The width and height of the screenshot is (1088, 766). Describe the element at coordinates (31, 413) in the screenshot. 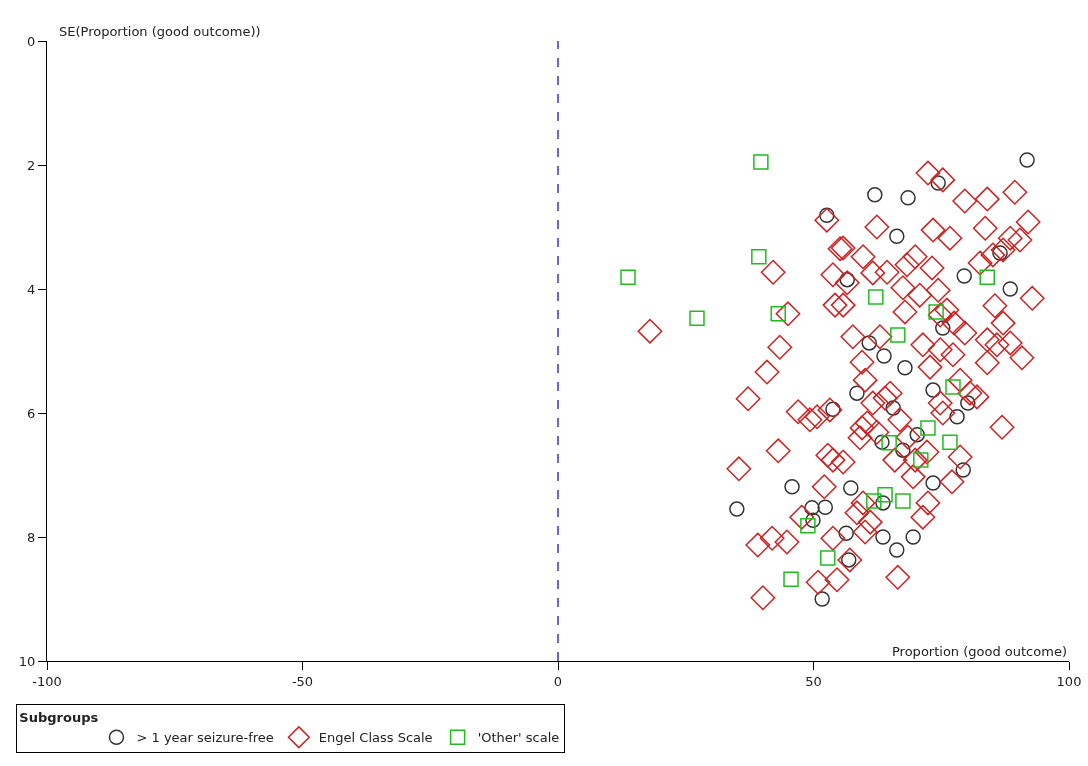

I see `y-tick-label: 6` at that location.